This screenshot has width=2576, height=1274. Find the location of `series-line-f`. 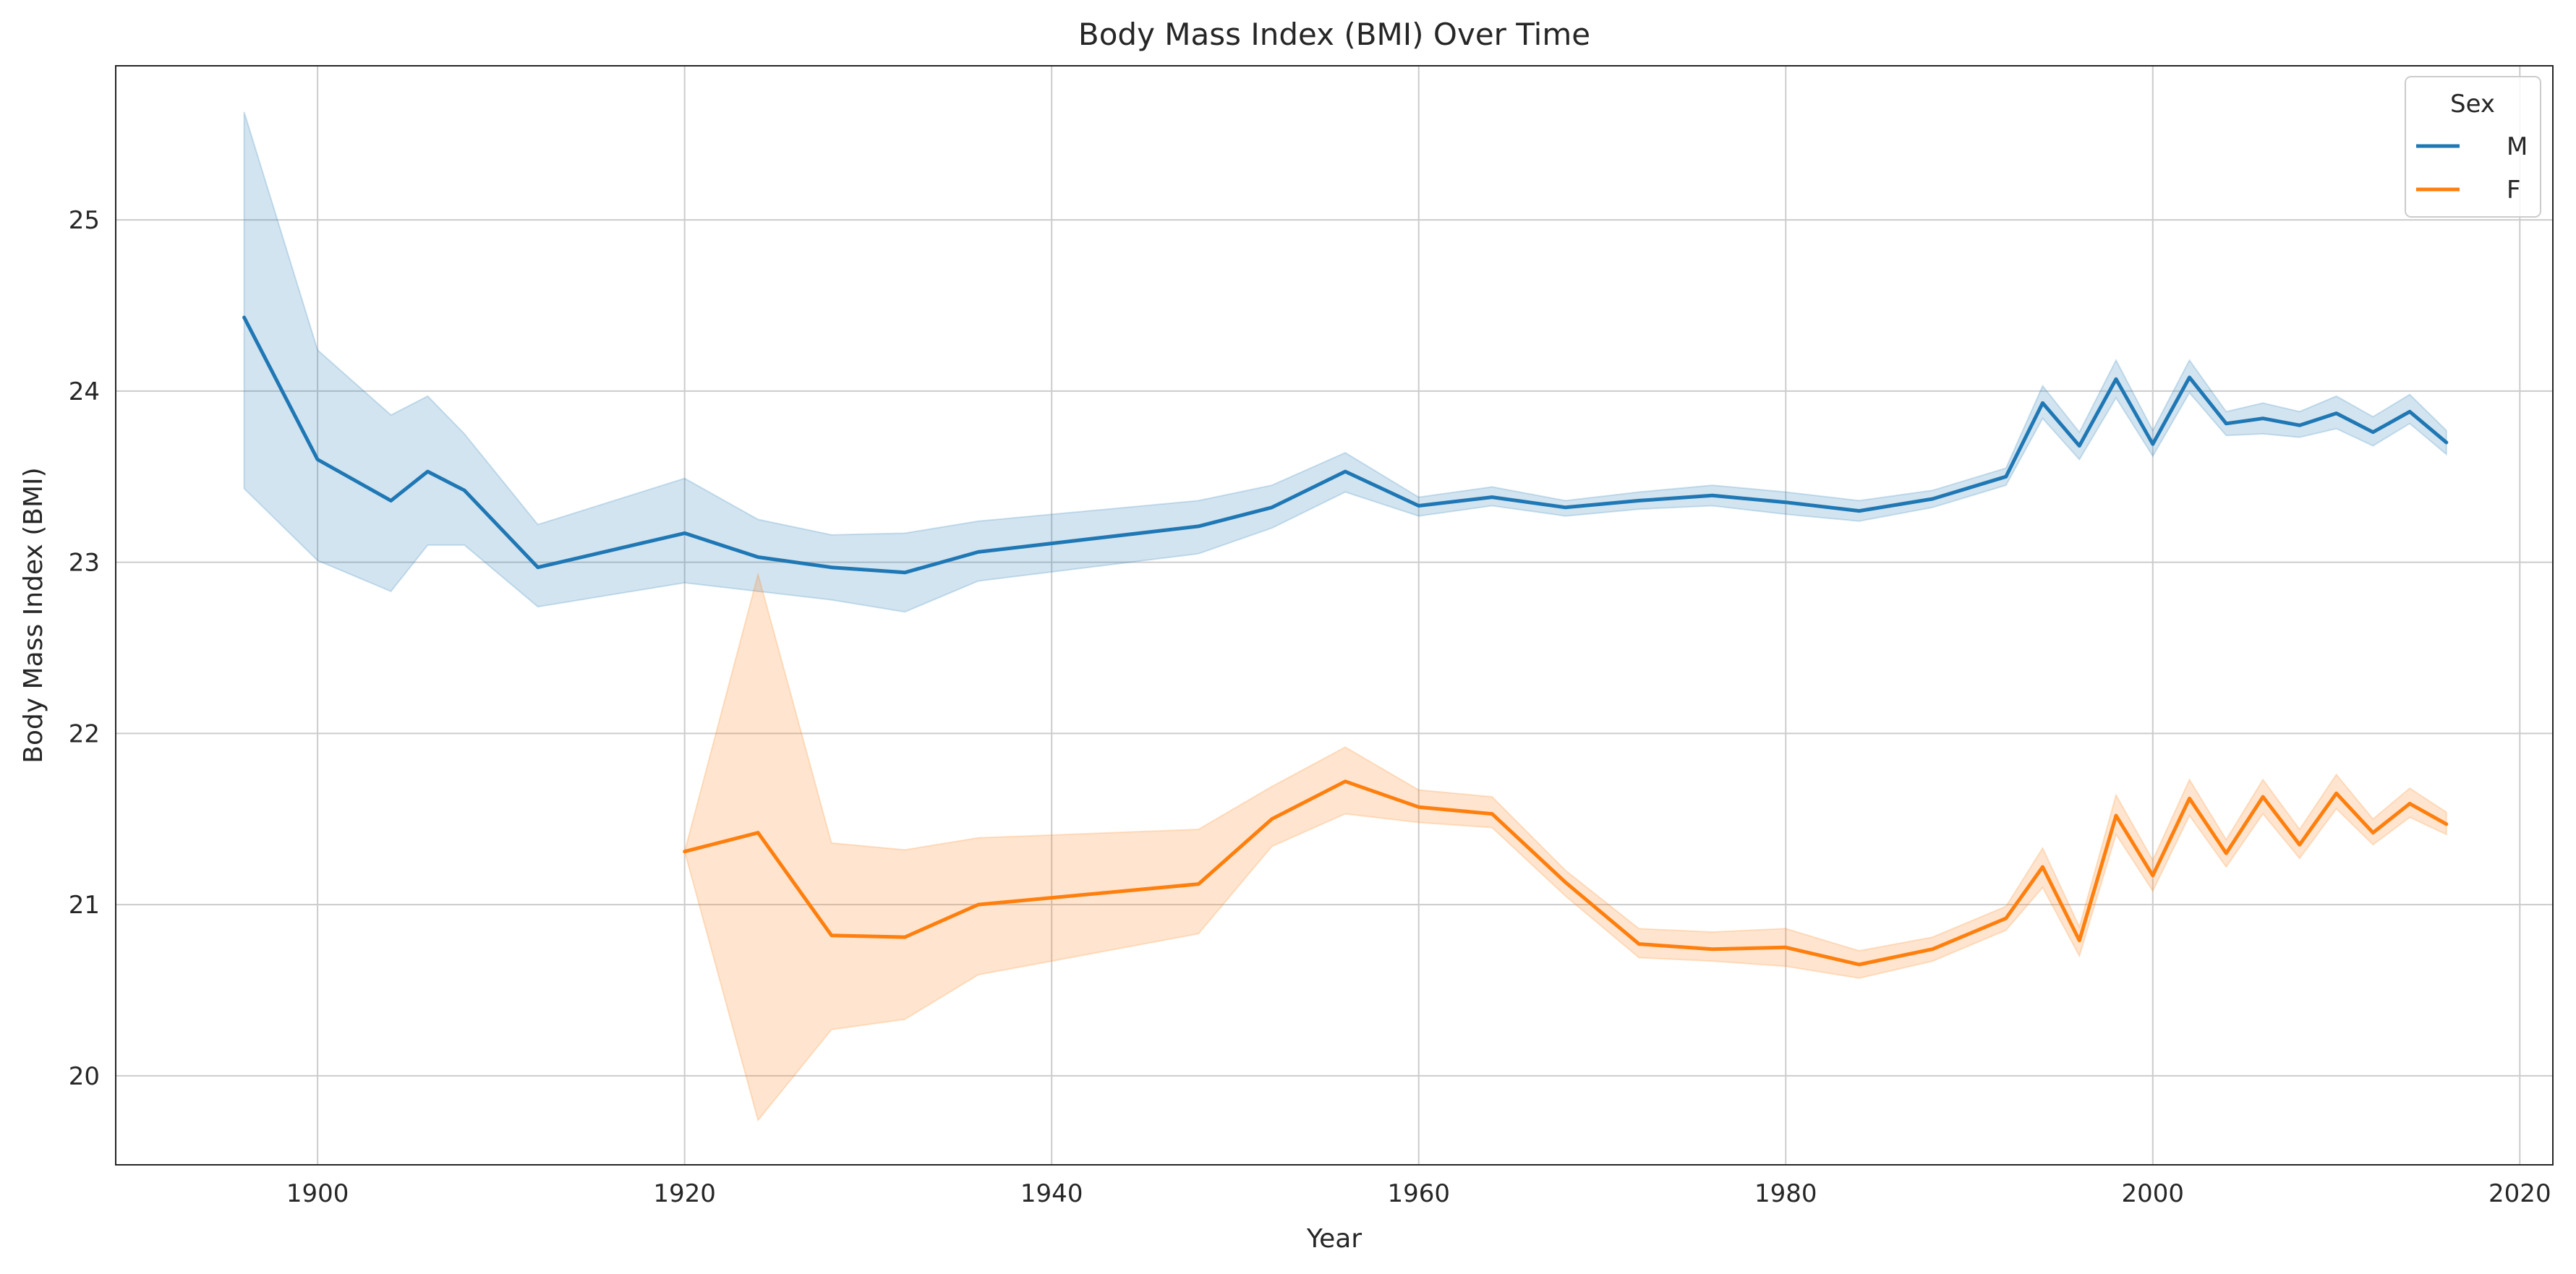

series-line-f is located at coordinates (1566, 873).